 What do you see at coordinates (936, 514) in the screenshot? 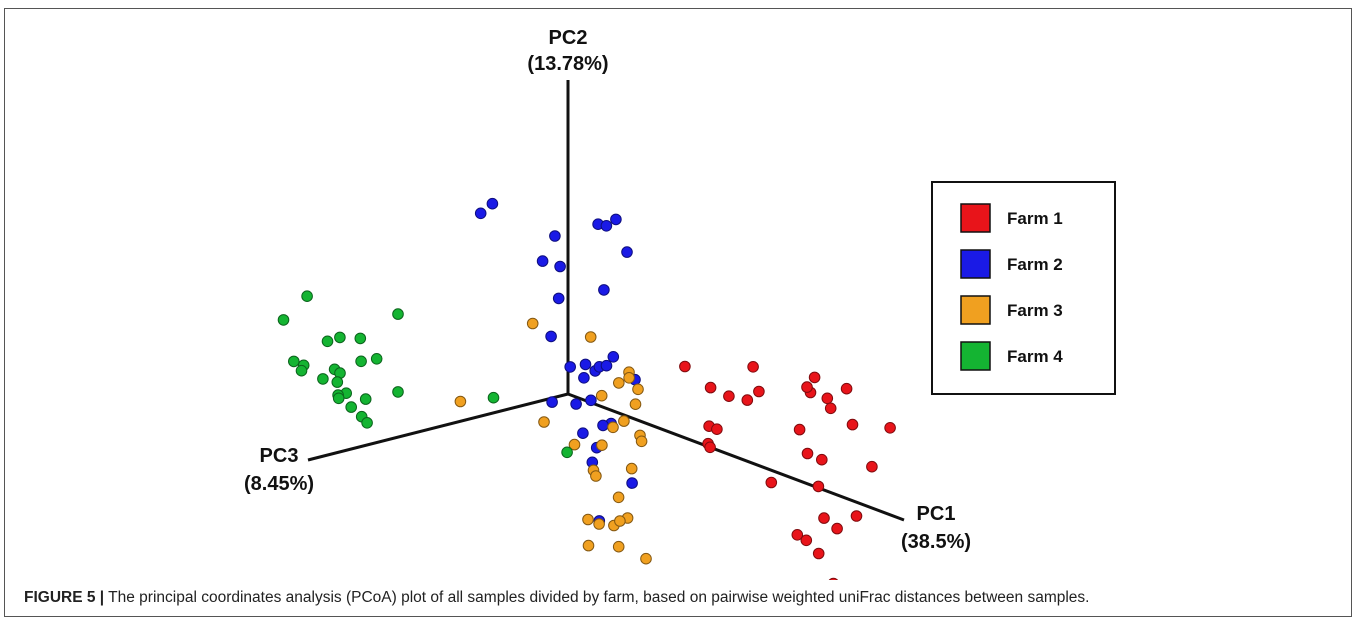
I see `axis-title-pc1: PC1` at bounding box center [936, 514].